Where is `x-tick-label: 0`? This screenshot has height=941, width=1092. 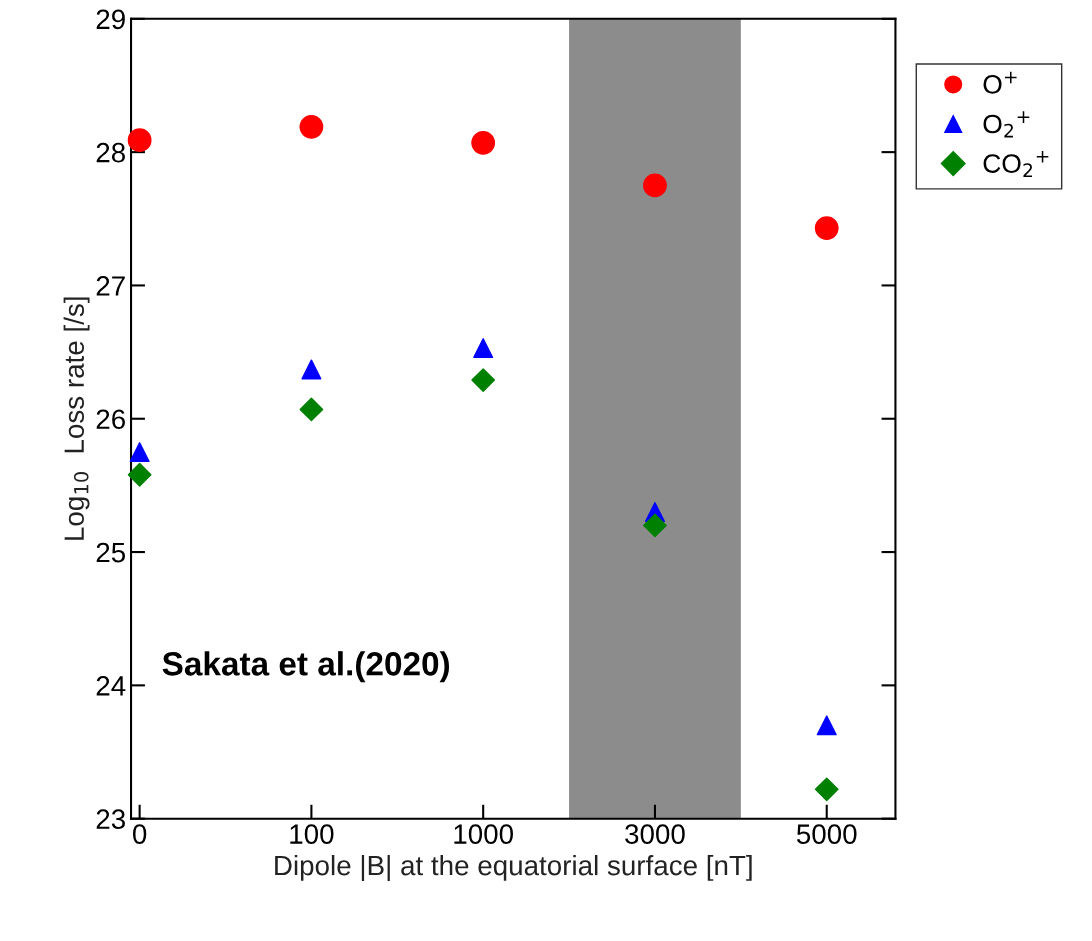 x-tick-label: 0 is located at coordinates (139, 834).